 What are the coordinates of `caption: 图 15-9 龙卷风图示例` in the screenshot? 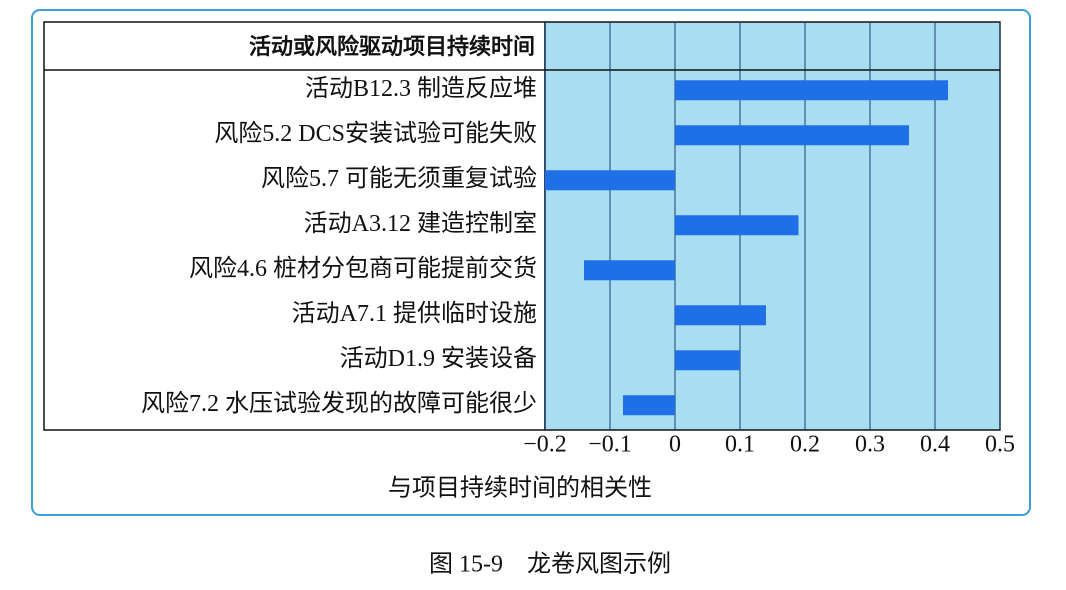 It's located at (550, 564).